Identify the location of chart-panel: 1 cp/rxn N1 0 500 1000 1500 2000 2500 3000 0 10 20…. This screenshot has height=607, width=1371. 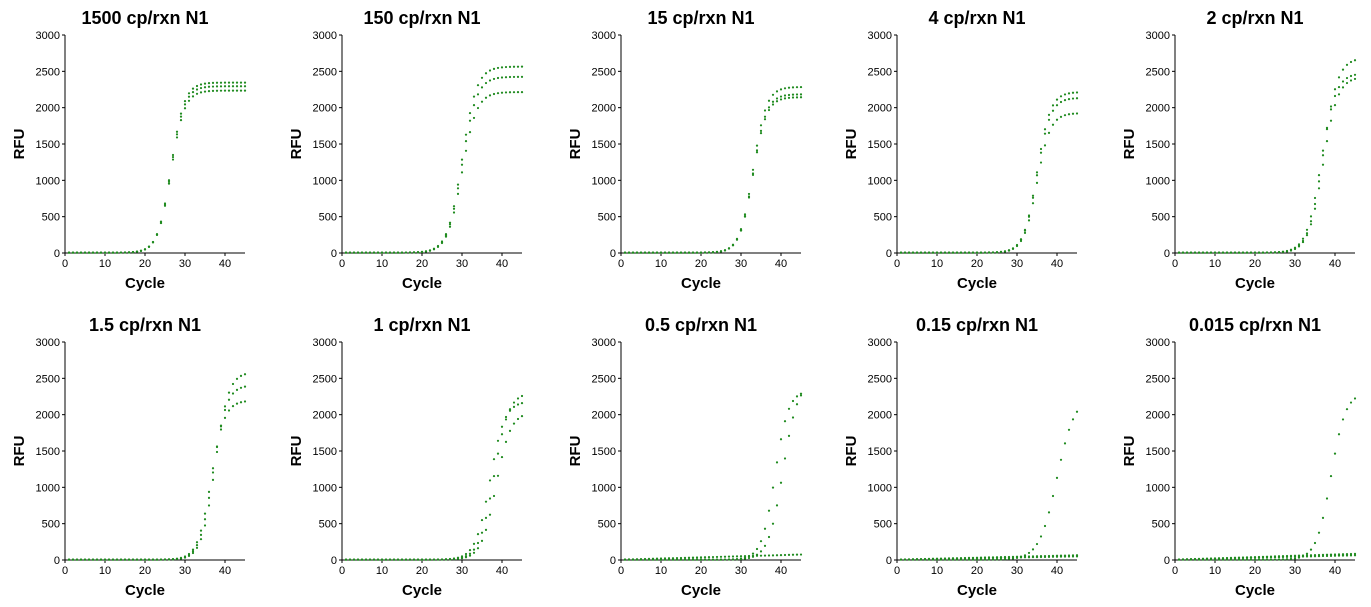
(406, 457).